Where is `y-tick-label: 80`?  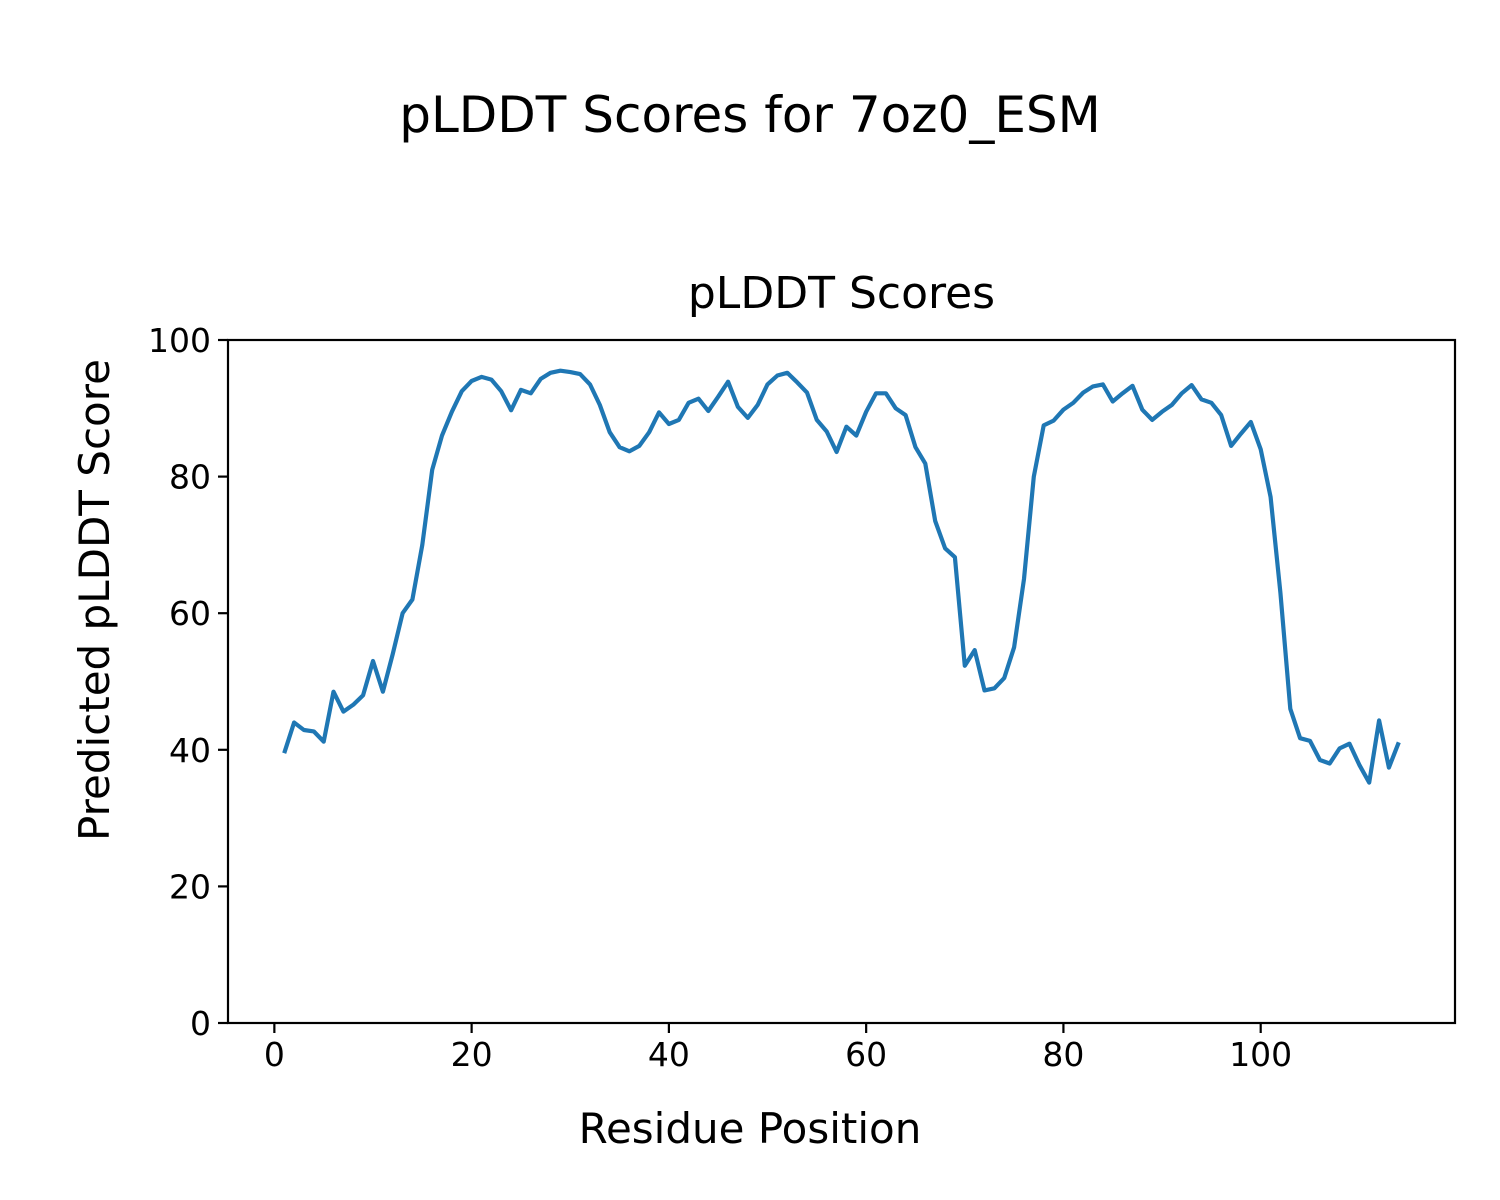 y-tick-label: 80 is located at coordinates (190, 477).